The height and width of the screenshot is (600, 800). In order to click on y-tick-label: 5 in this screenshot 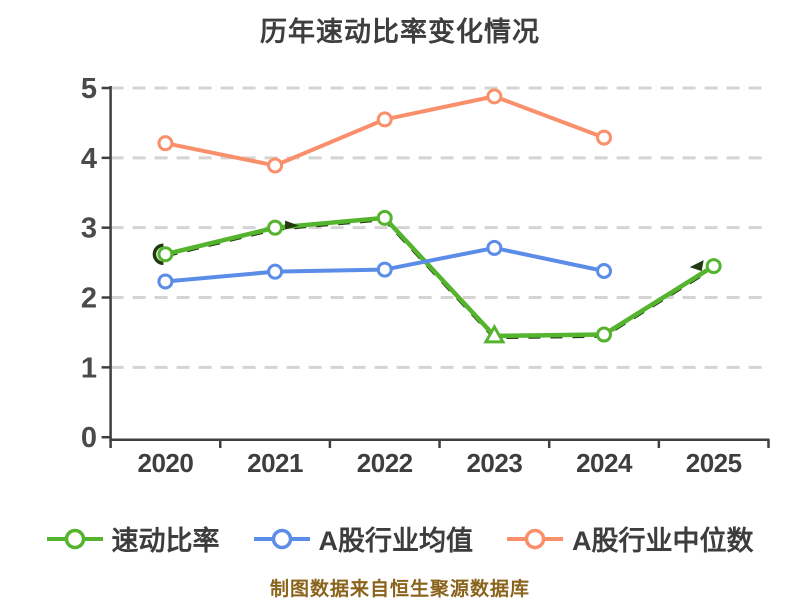, I will do `click(89, 89)`.